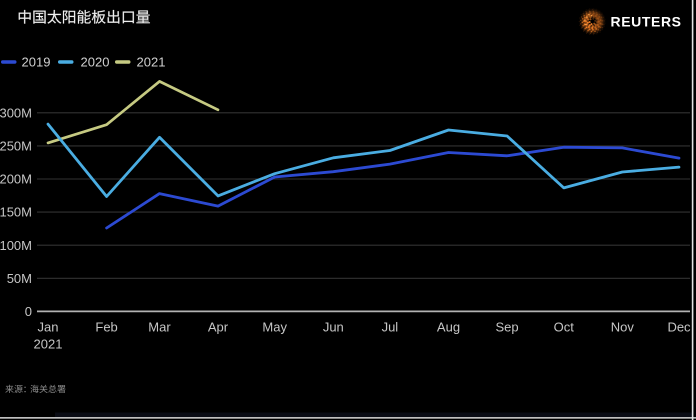 This screenshot has height=420, width=696. What do you see at coordinates (48, 327) in the screenshot?
I see `svg-text: Jan` at bounding box center [48, 327].